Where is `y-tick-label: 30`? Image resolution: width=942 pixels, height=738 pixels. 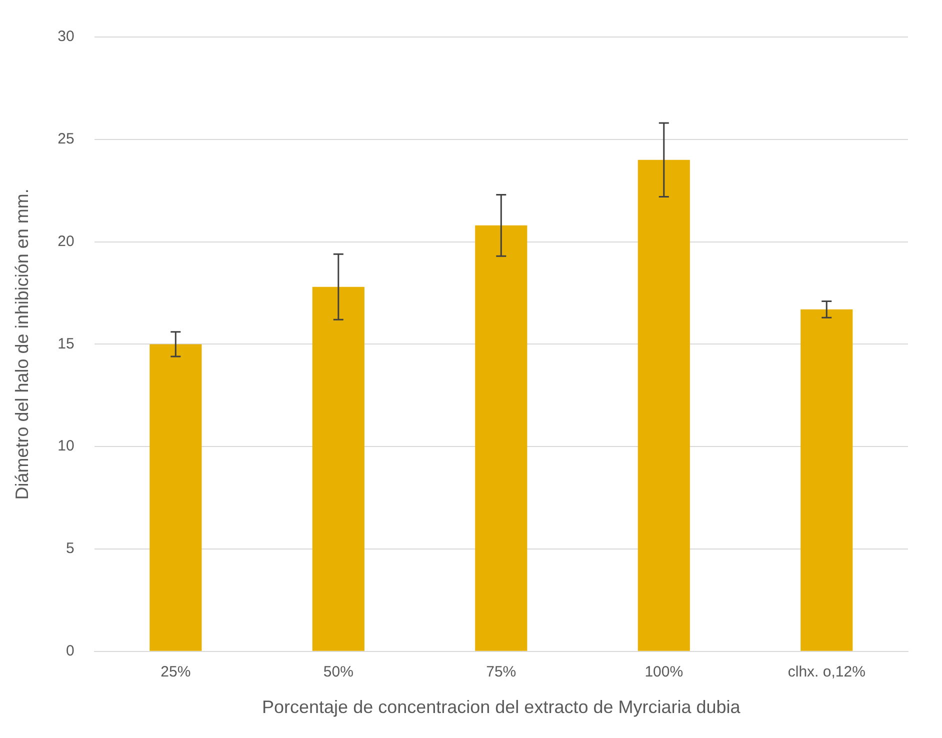 y-tick-label: 30 is located at coordinates (66, 37).